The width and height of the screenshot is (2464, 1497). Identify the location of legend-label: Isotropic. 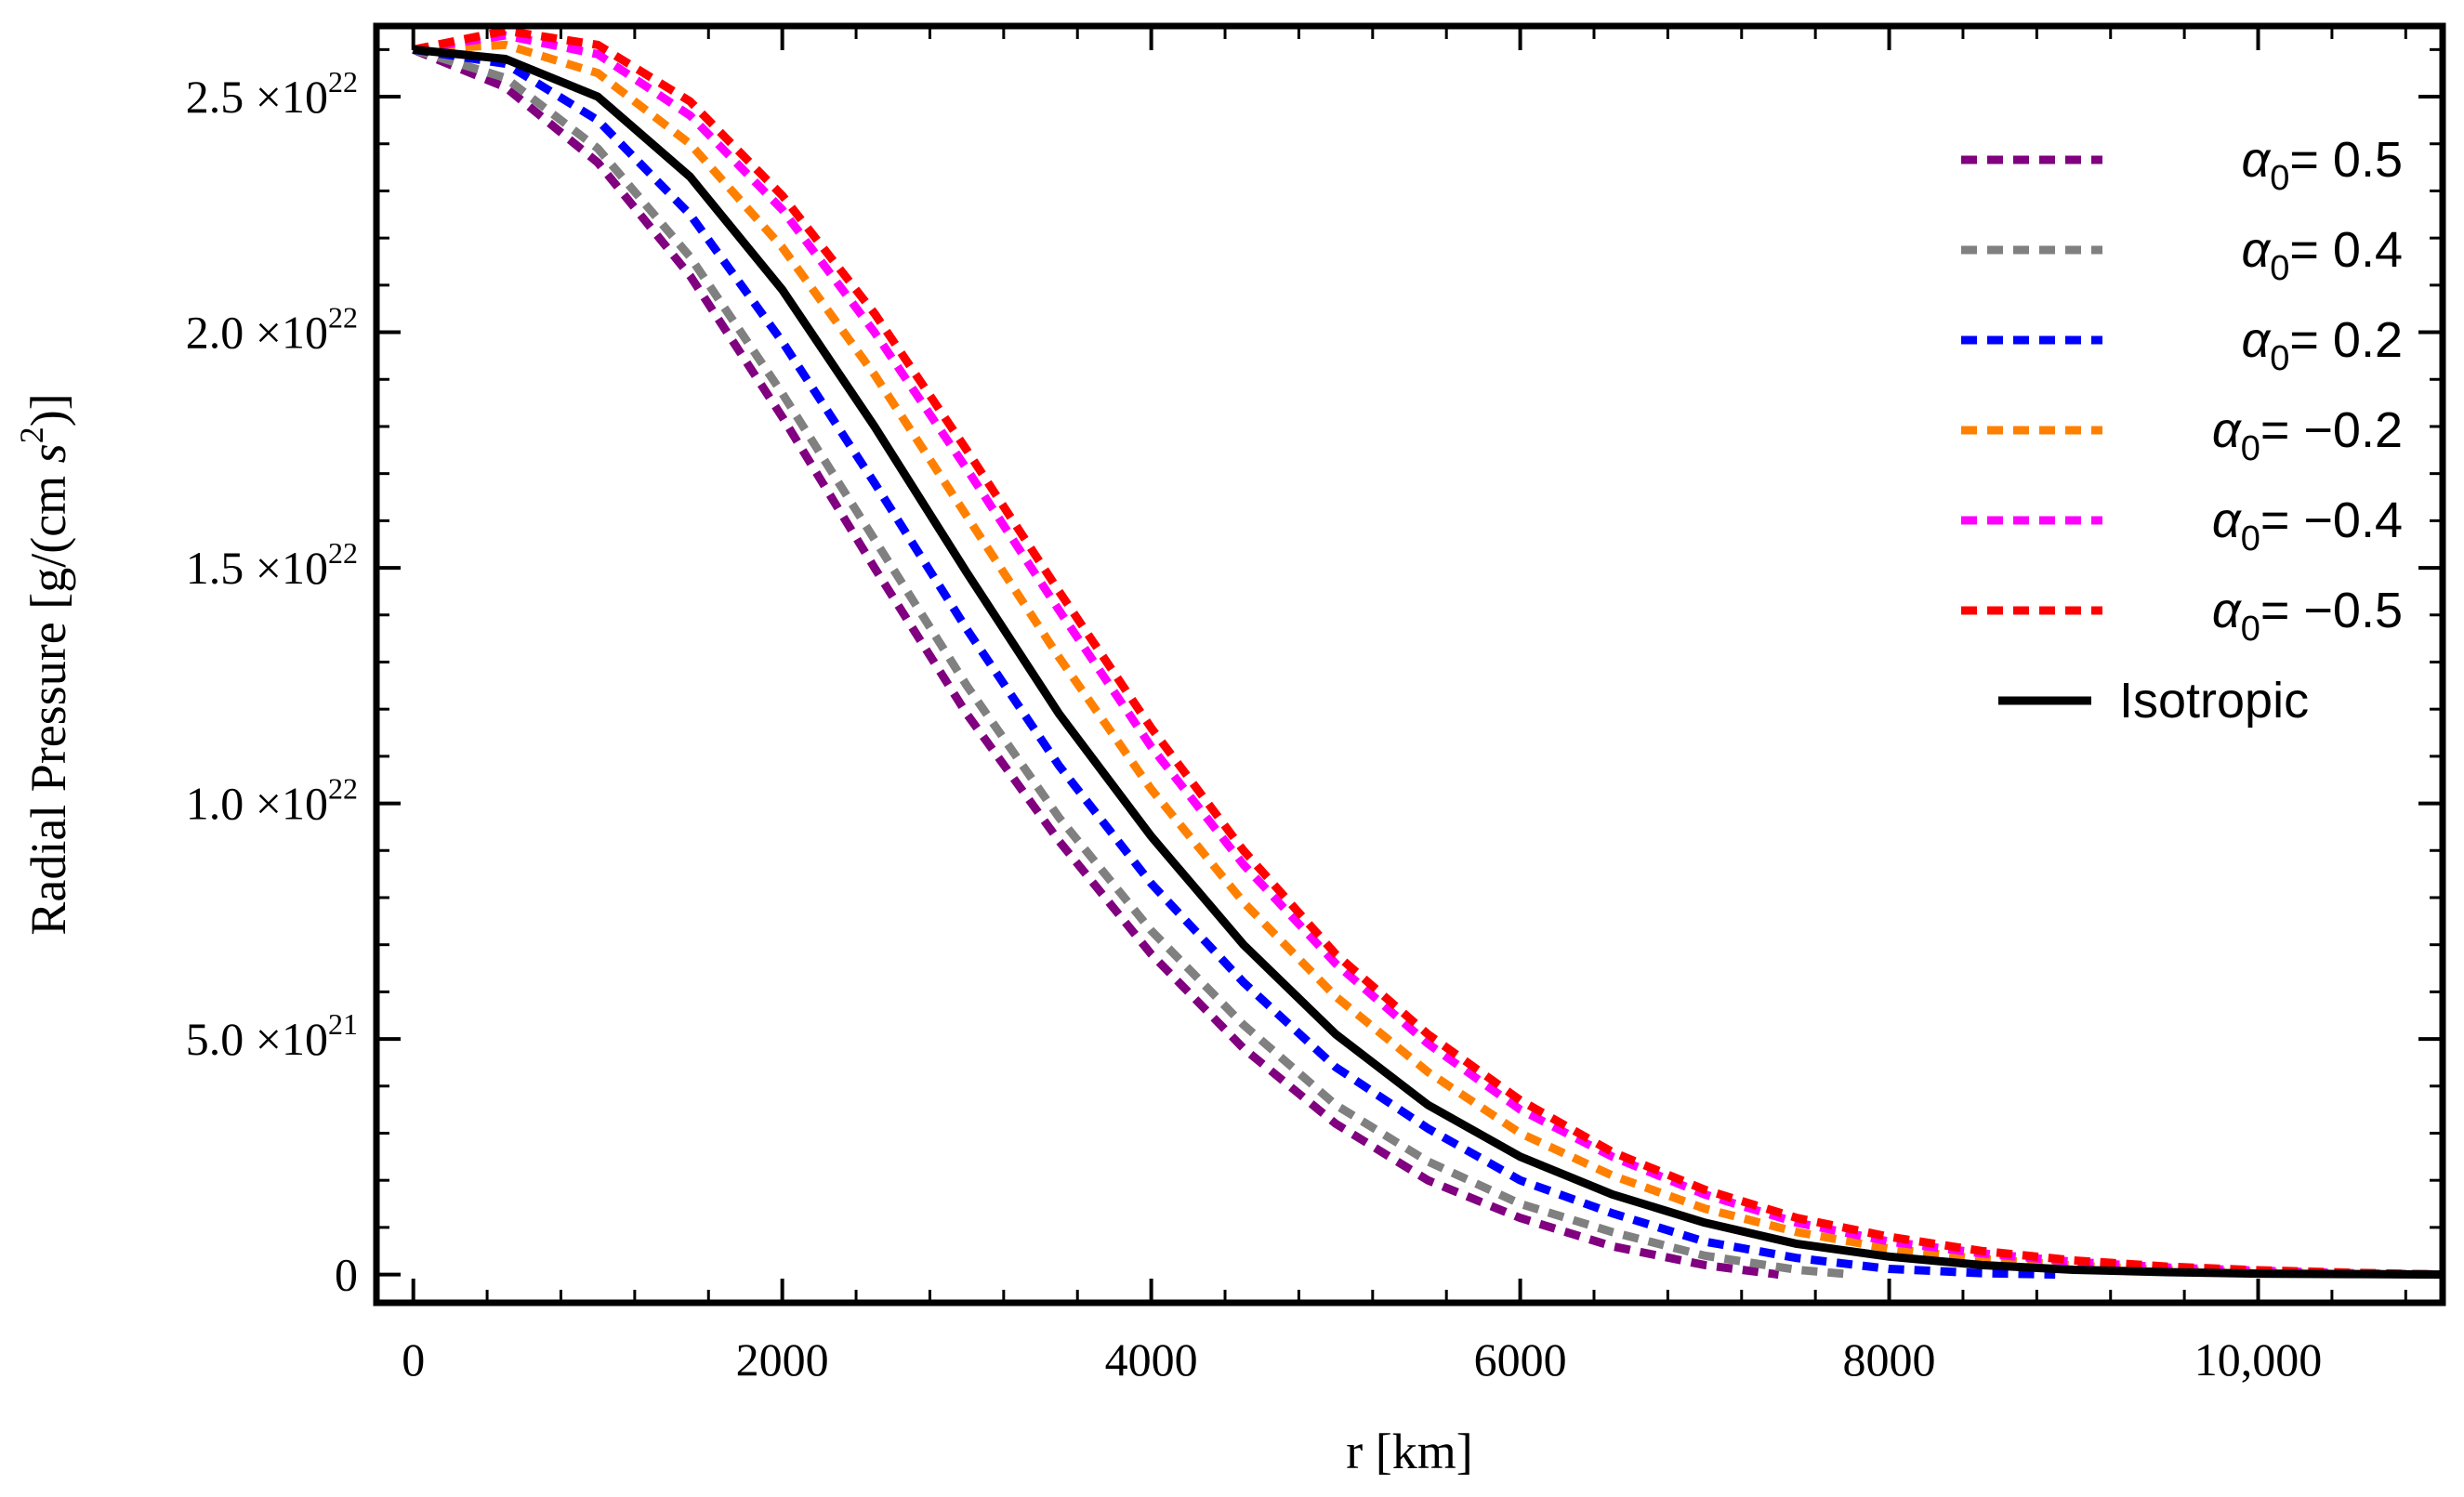
(2214, 701).